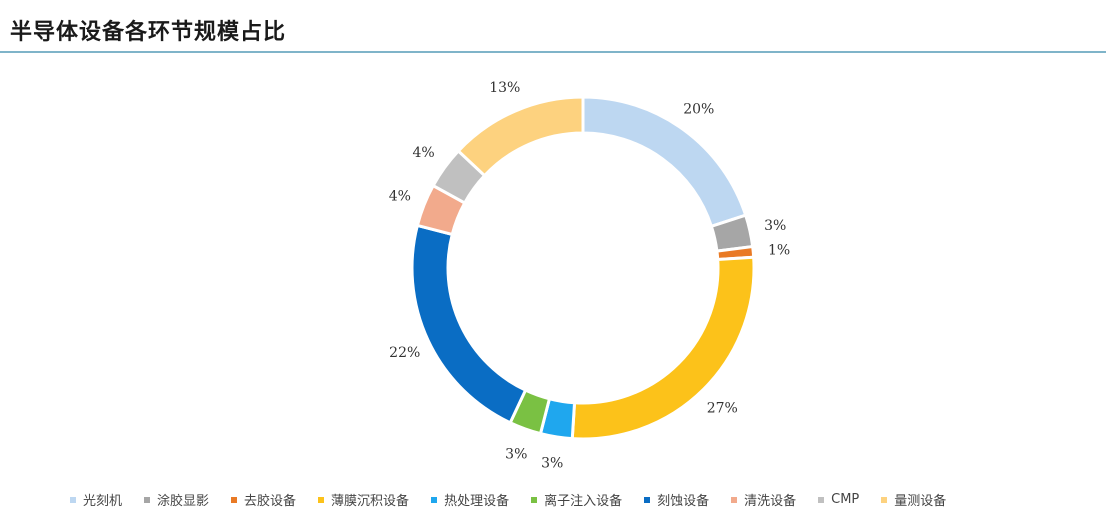 The height and width of the screenshot is (528, 1106). What do you see at coordinates (770, 501) in the screenshot?
I see `legend-label: 清洗设备` at bounding box center [770, 501].